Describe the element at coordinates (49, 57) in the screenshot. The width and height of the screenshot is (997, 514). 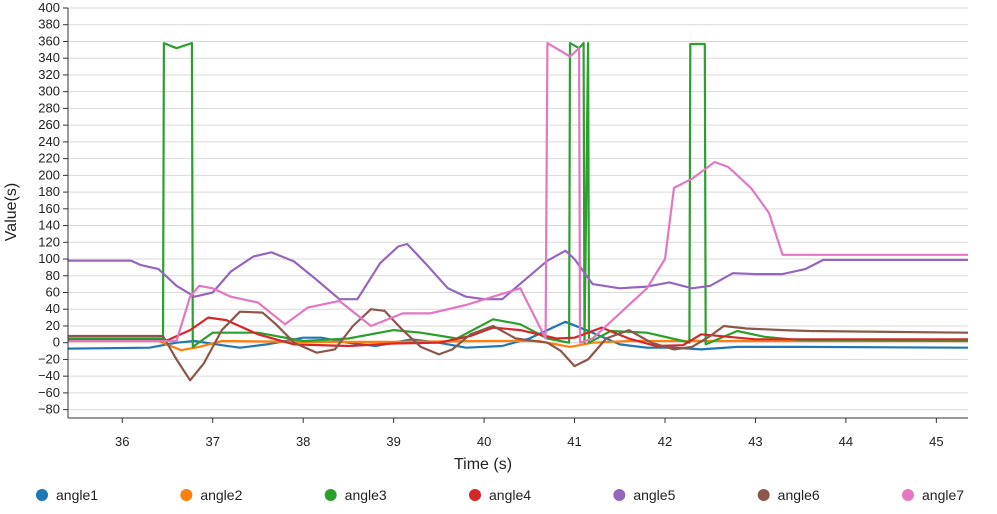
I see `y-tick-label: 340` at that location.